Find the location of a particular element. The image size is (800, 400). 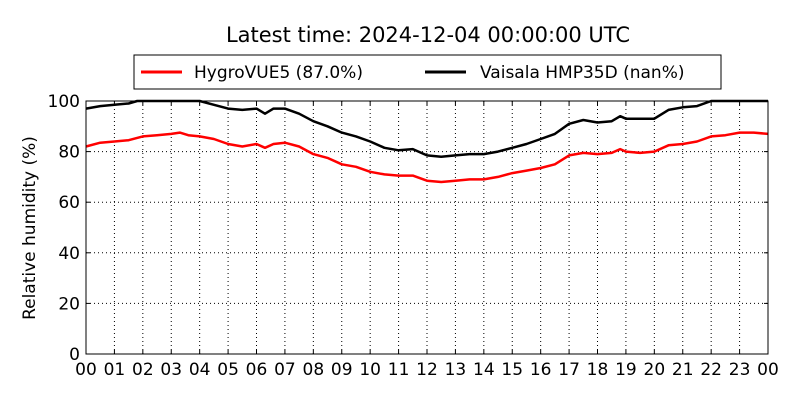

y-tick-label: 100 is located at coordinates (64, 102).